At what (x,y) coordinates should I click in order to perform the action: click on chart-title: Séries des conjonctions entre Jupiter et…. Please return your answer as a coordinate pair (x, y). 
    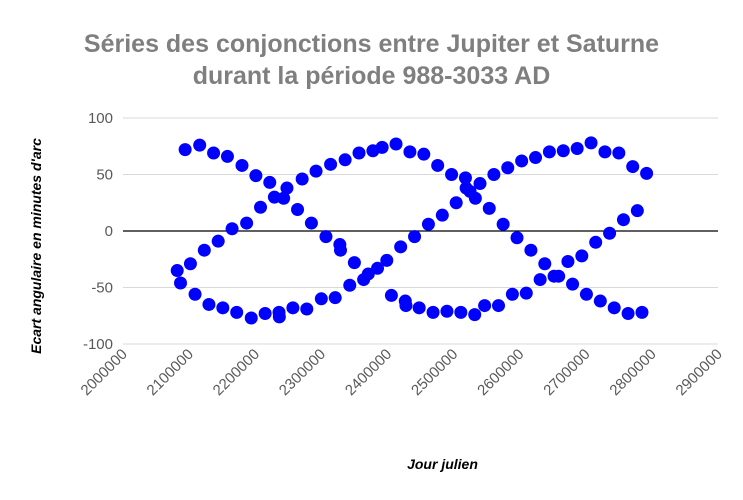
    Looking at the image, I should click on (371, 60).